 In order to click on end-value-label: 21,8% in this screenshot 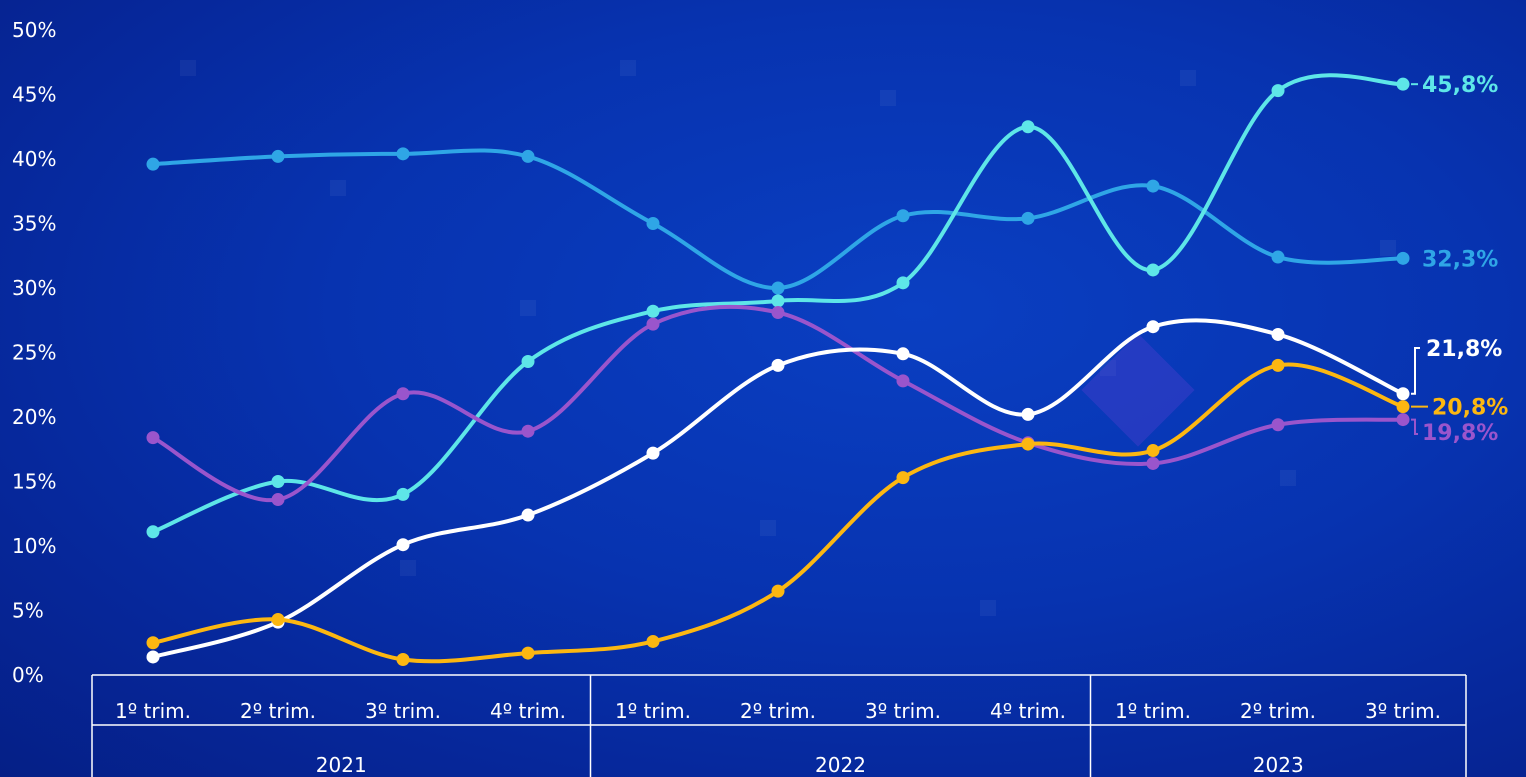, I will do `click(1464, 349)`.